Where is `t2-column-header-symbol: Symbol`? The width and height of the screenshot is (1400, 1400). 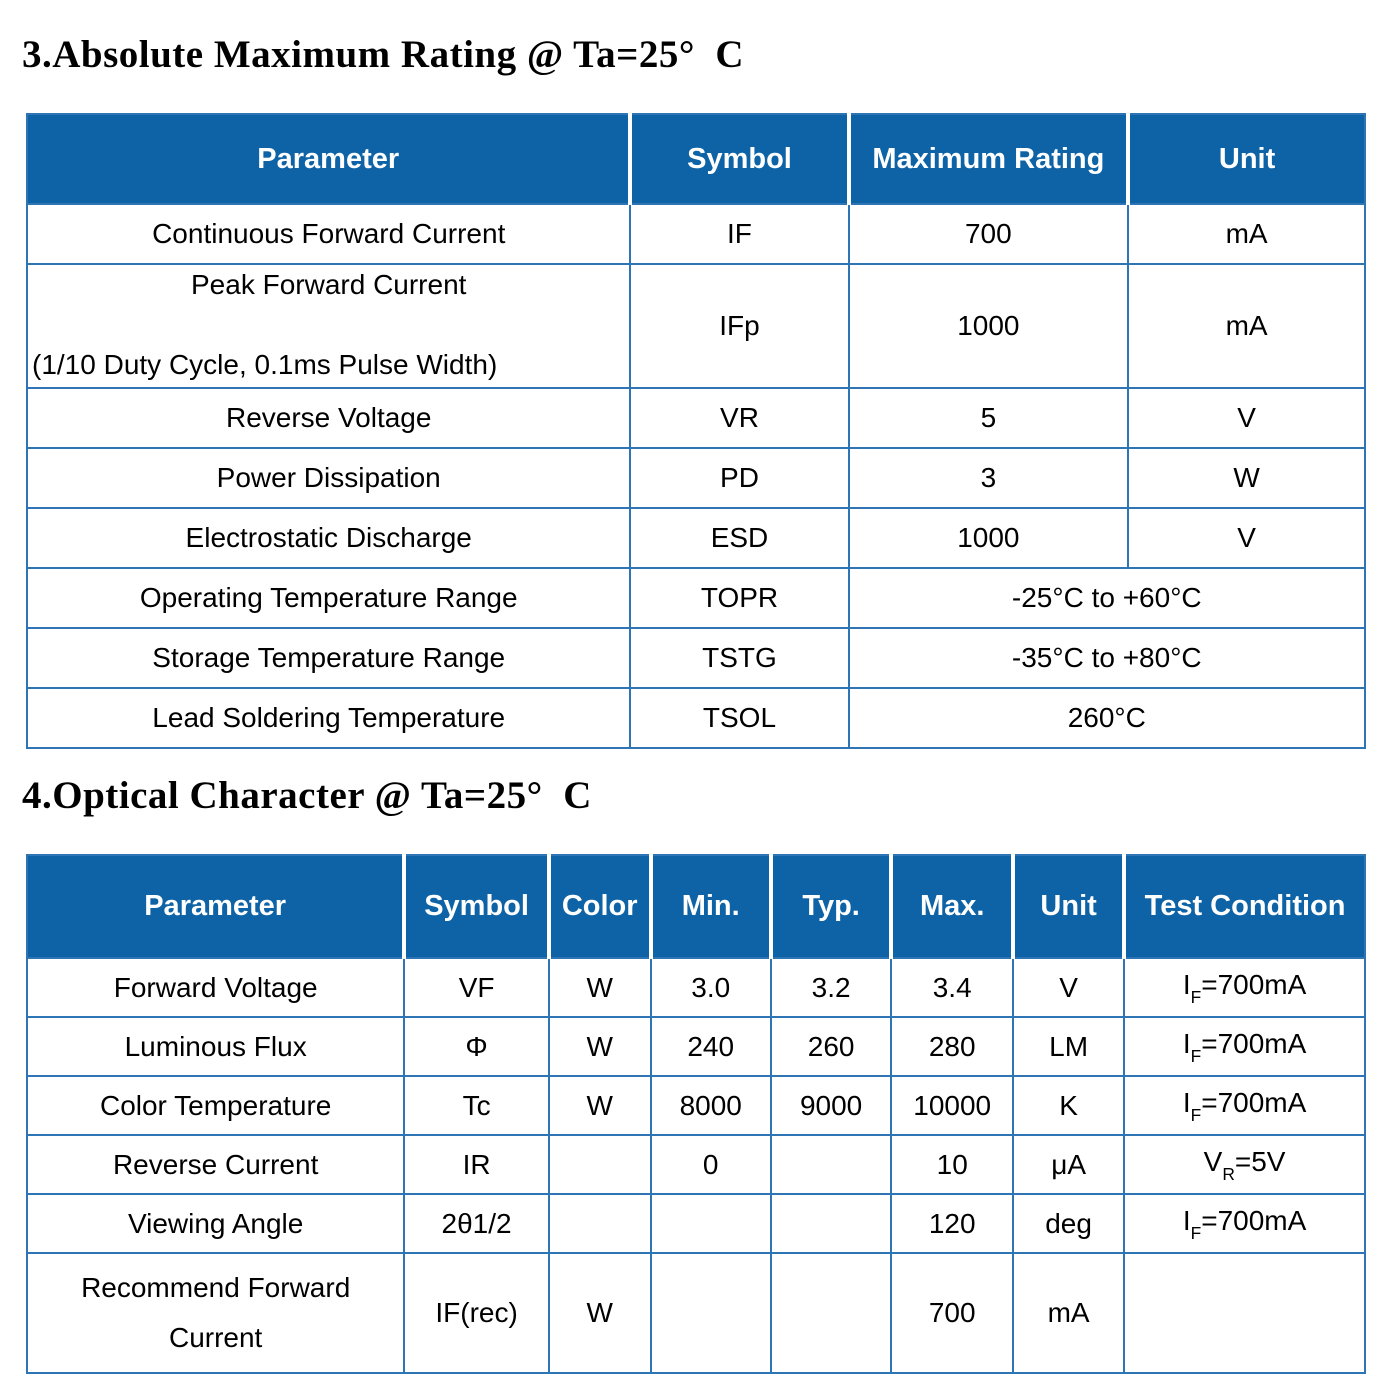
t2-column-header-symbol: Symbol is located at coordinates (476, 906).